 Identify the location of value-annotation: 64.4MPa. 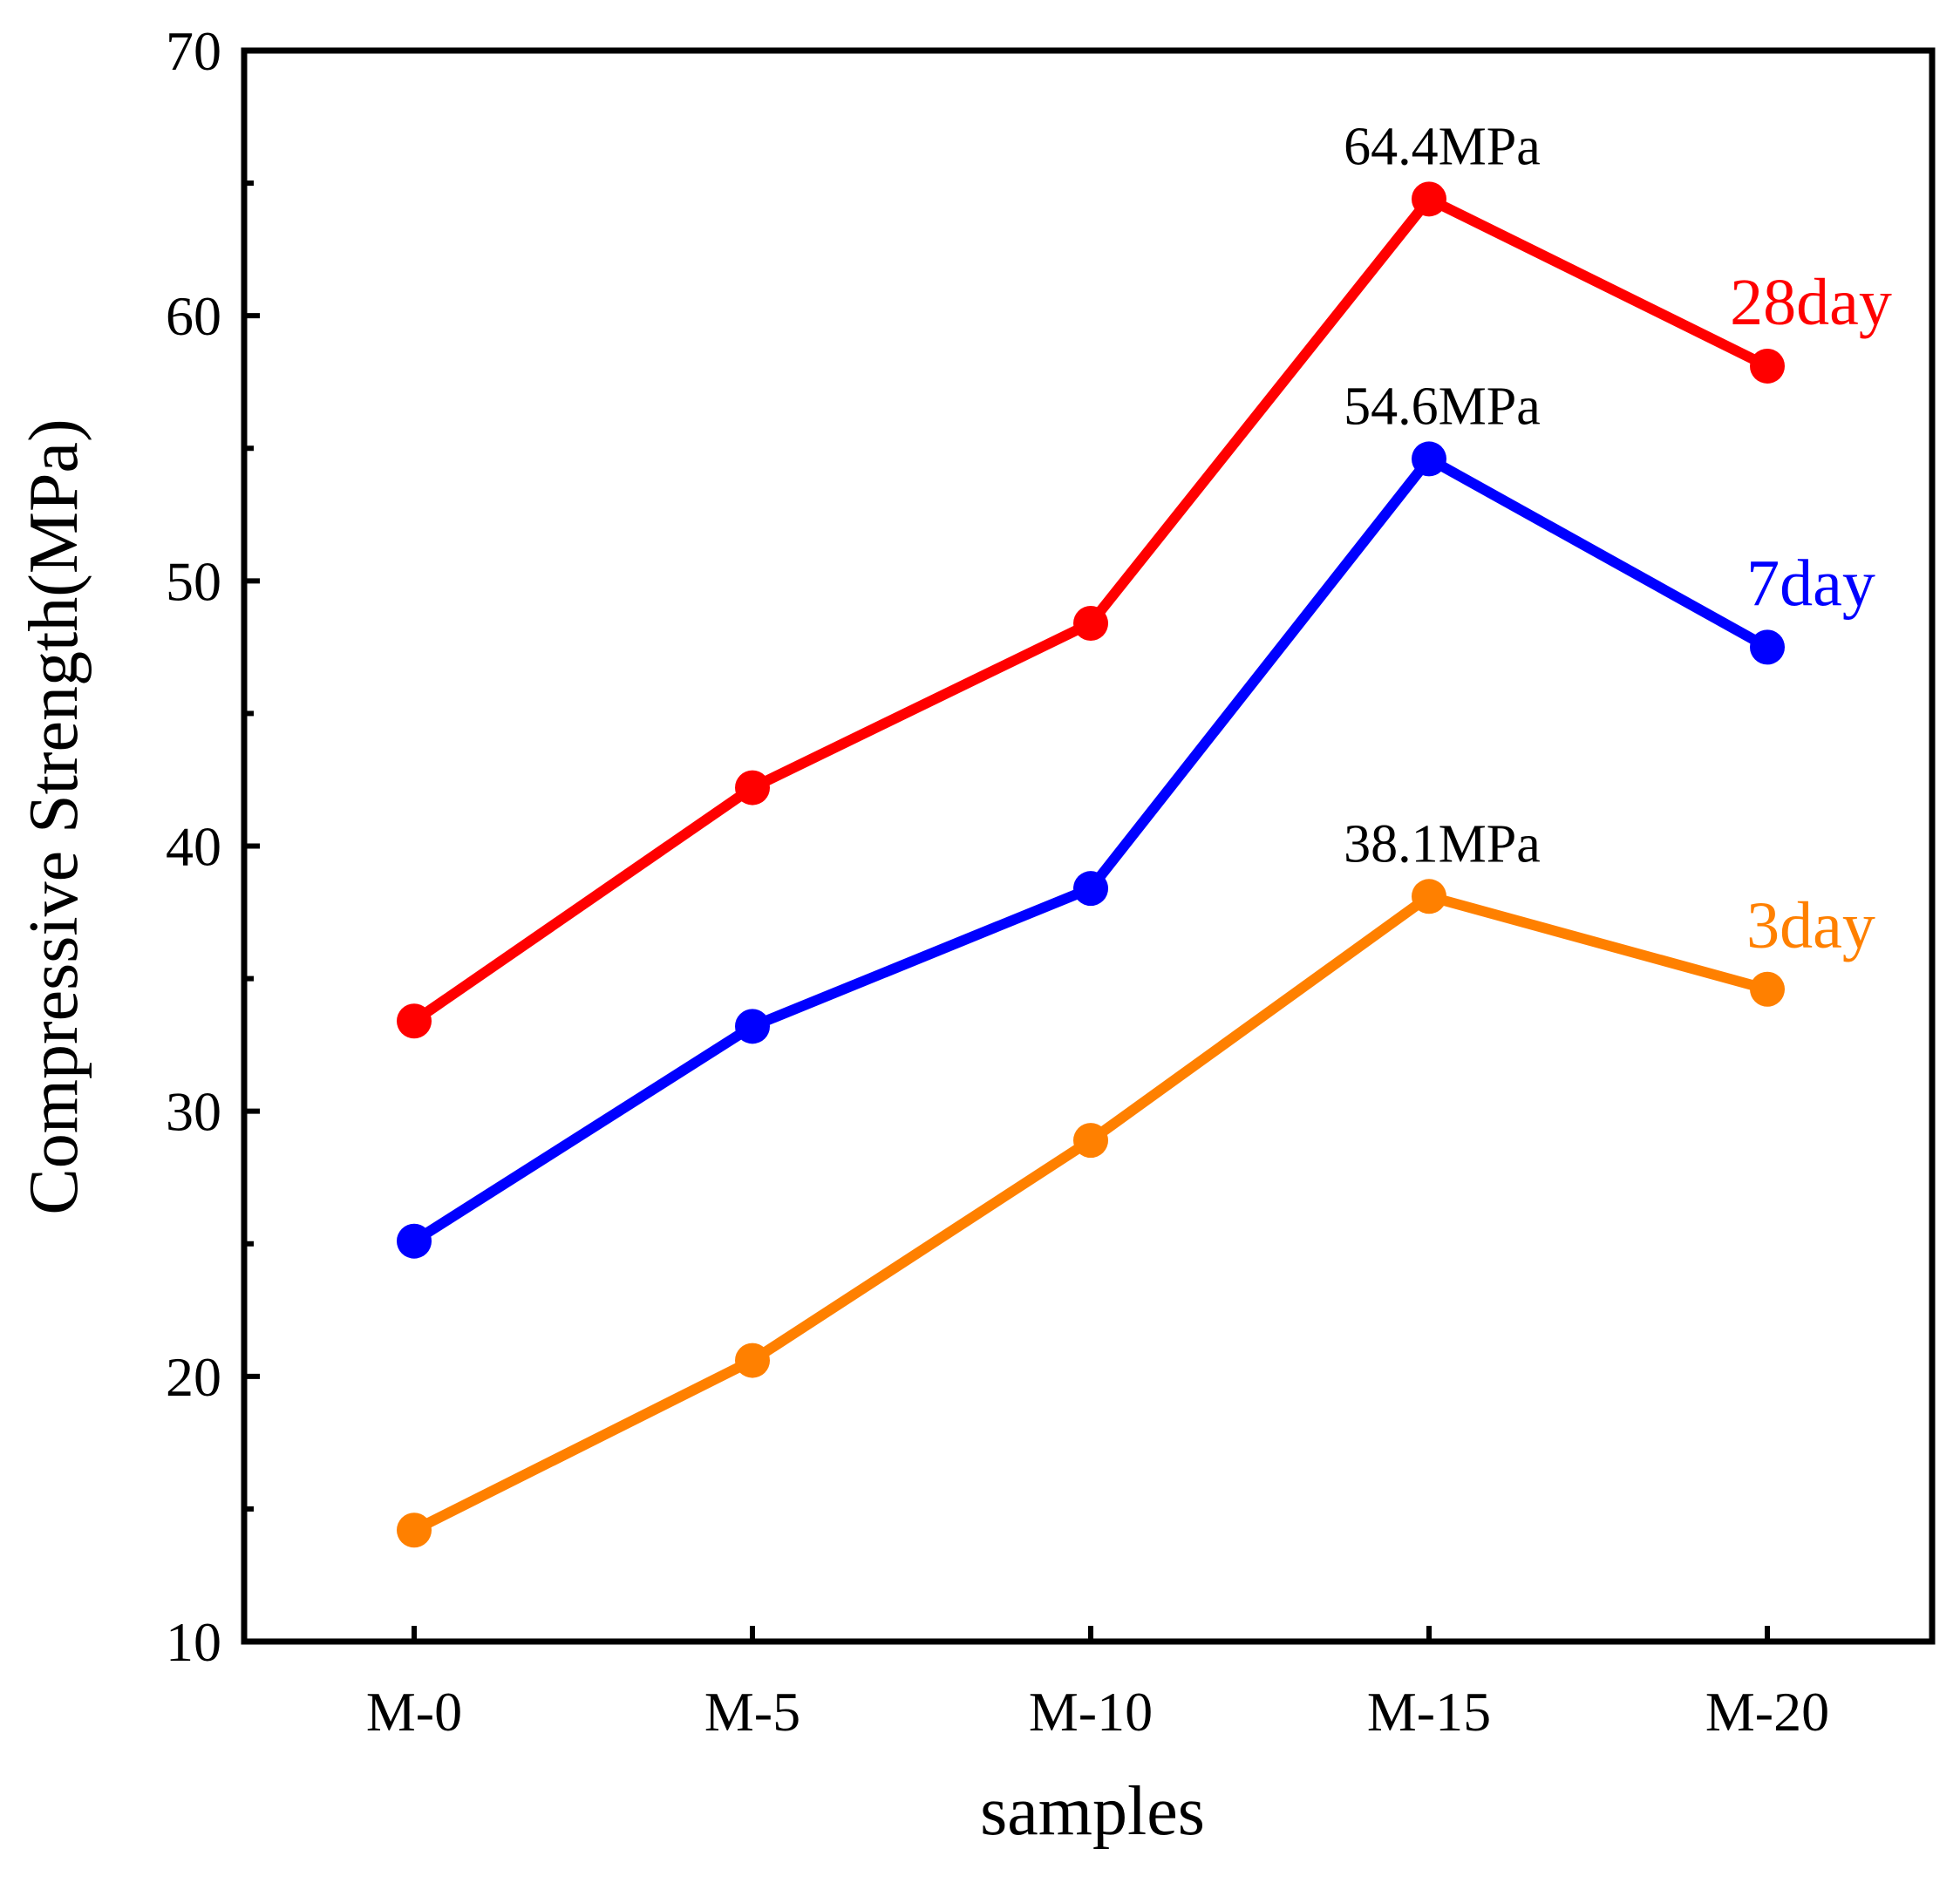
(1442, 146).